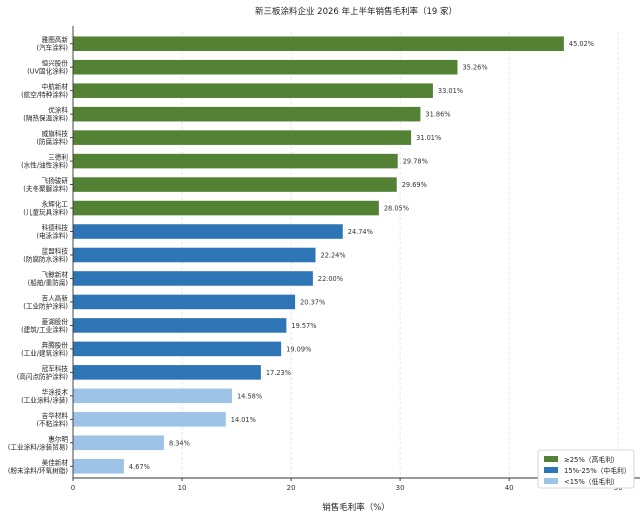  I want to click on x-tick-label: 40, so click(509, 488).